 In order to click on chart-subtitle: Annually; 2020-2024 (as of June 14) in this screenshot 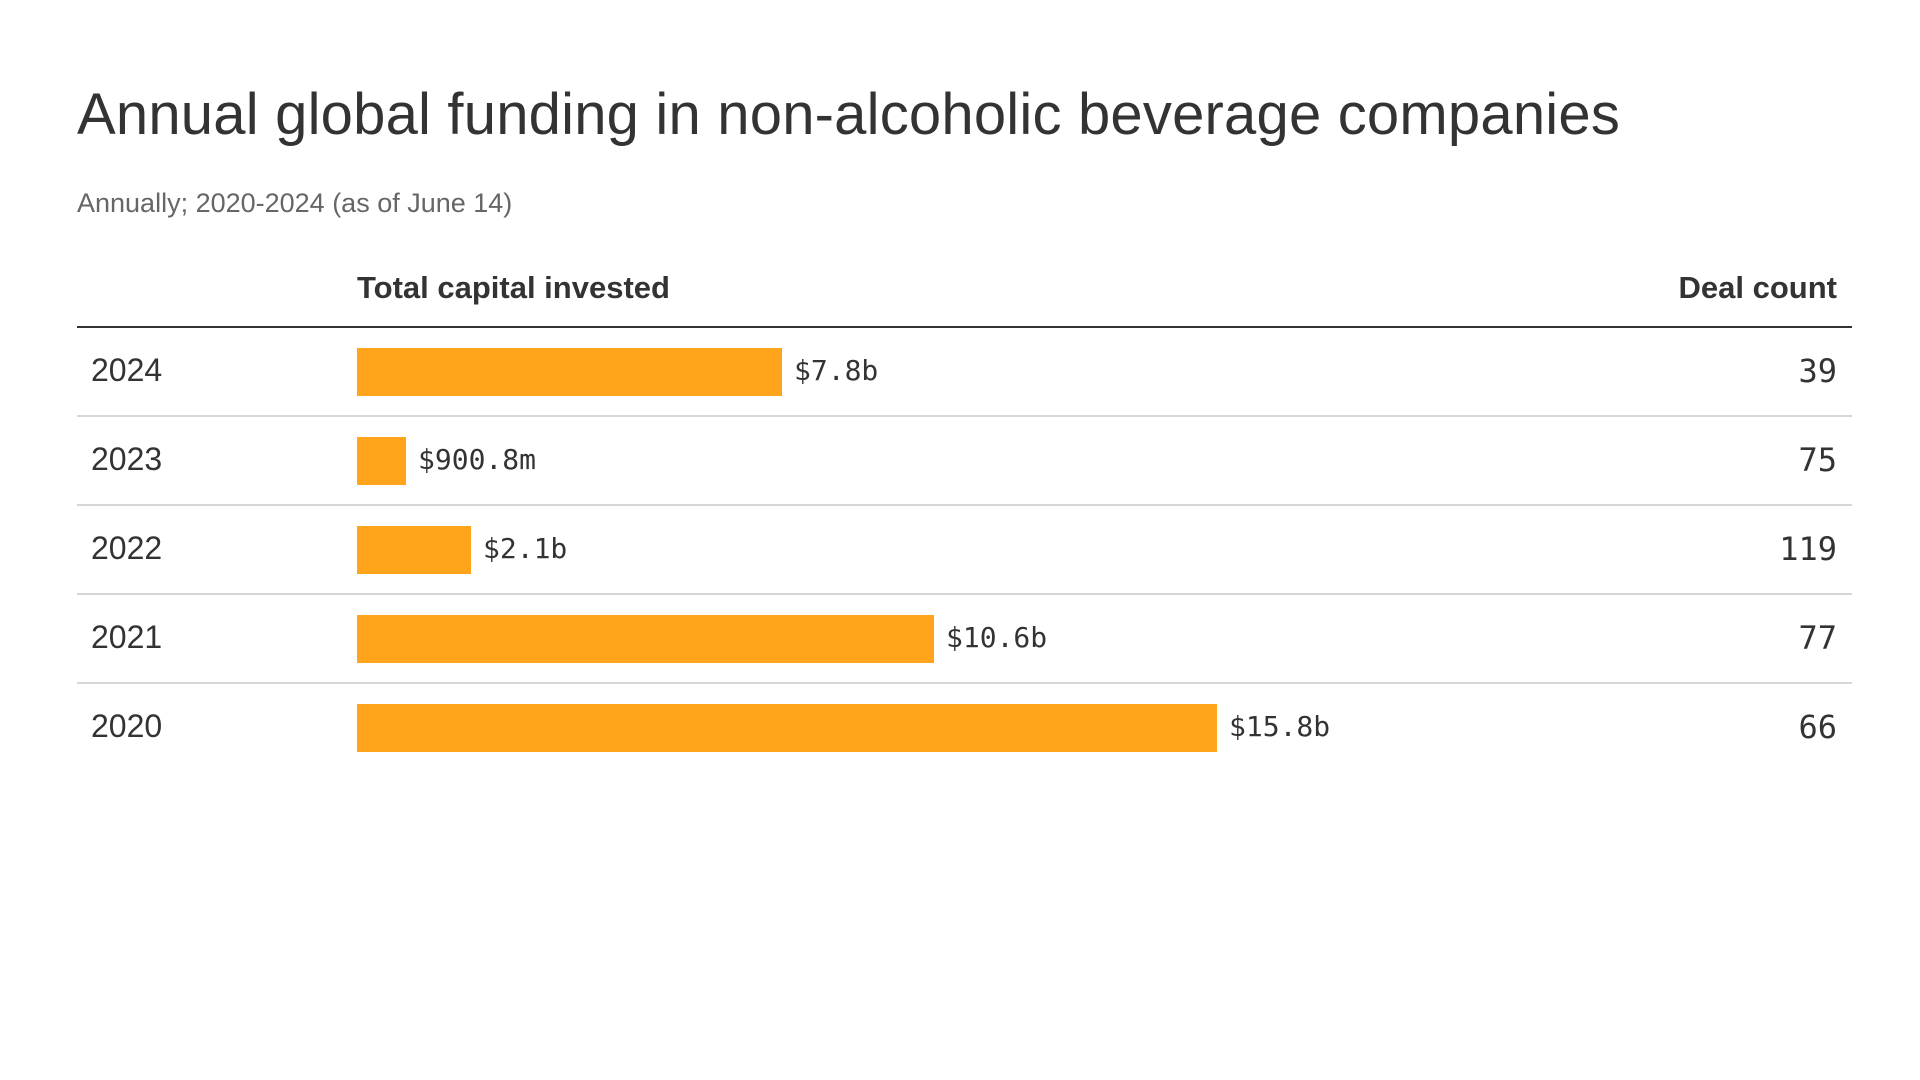, I will do `click(295, 203)`.